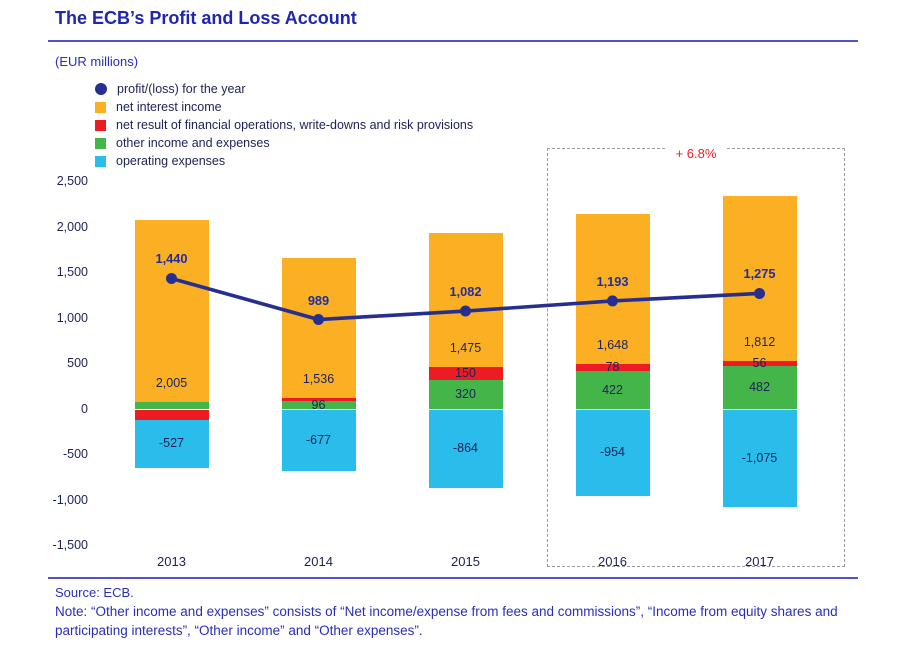 The height and width of the screenshot is (660, 906). I want to click on y-axis-tick-label: 500, so click(77, 363).